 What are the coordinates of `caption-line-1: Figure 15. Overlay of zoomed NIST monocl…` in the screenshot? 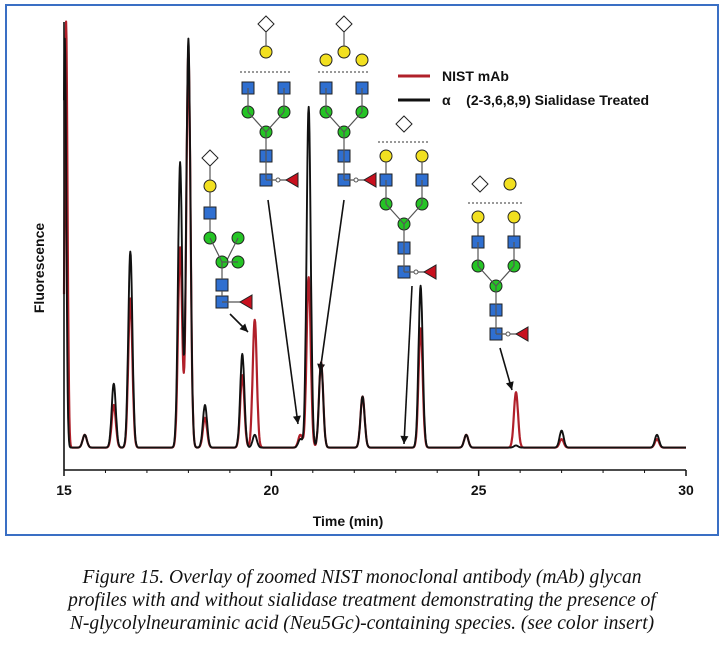 It's located at (362, 577).